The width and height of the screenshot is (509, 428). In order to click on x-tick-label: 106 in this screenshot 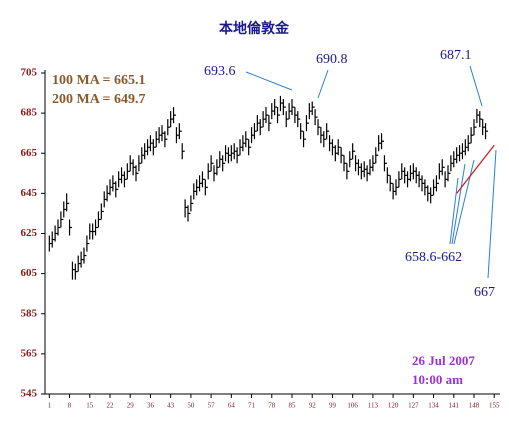, I will do `click(352, 406)`.